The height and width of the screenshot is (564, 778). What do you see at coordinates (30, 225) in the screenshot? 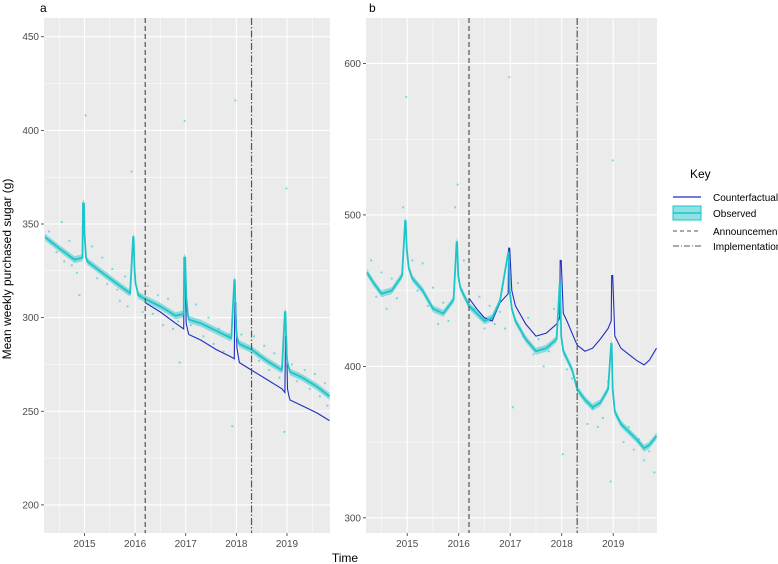
I see `y-tick-label: 350` at bounding box center [30, 225].